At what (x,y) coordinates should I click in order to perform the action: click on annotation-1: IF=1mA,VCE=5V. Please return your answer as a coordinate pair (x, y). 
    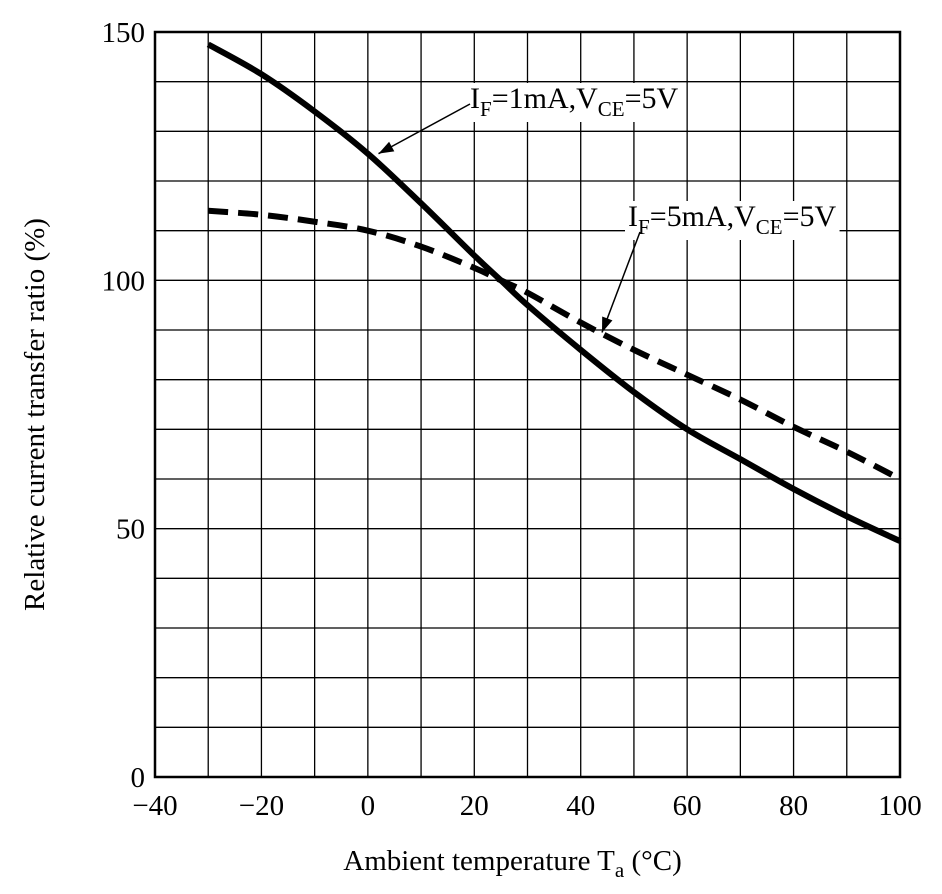
    Looking at the image, I should click on (530, 118).